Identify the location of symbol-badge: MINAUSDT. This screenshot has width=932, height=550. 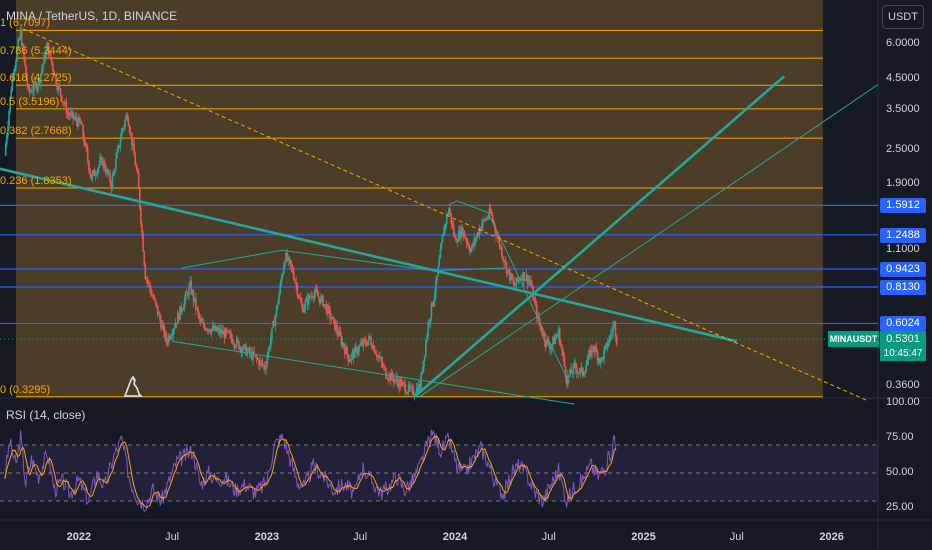
(853, 339).